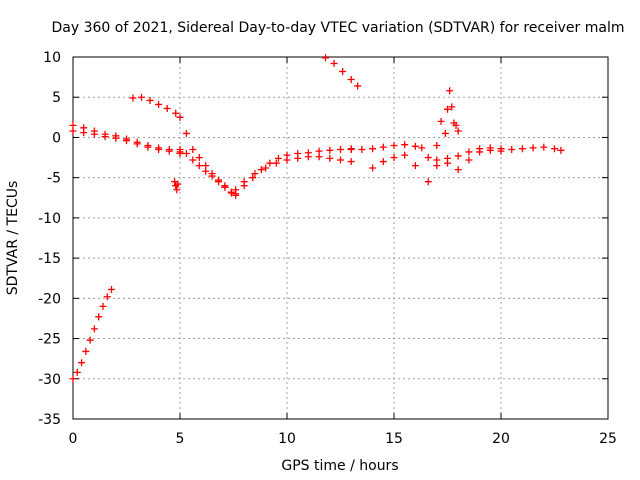 This screenshot has height=480, width=640. I want to click on series-segment-evening-a, so click(494, 153).